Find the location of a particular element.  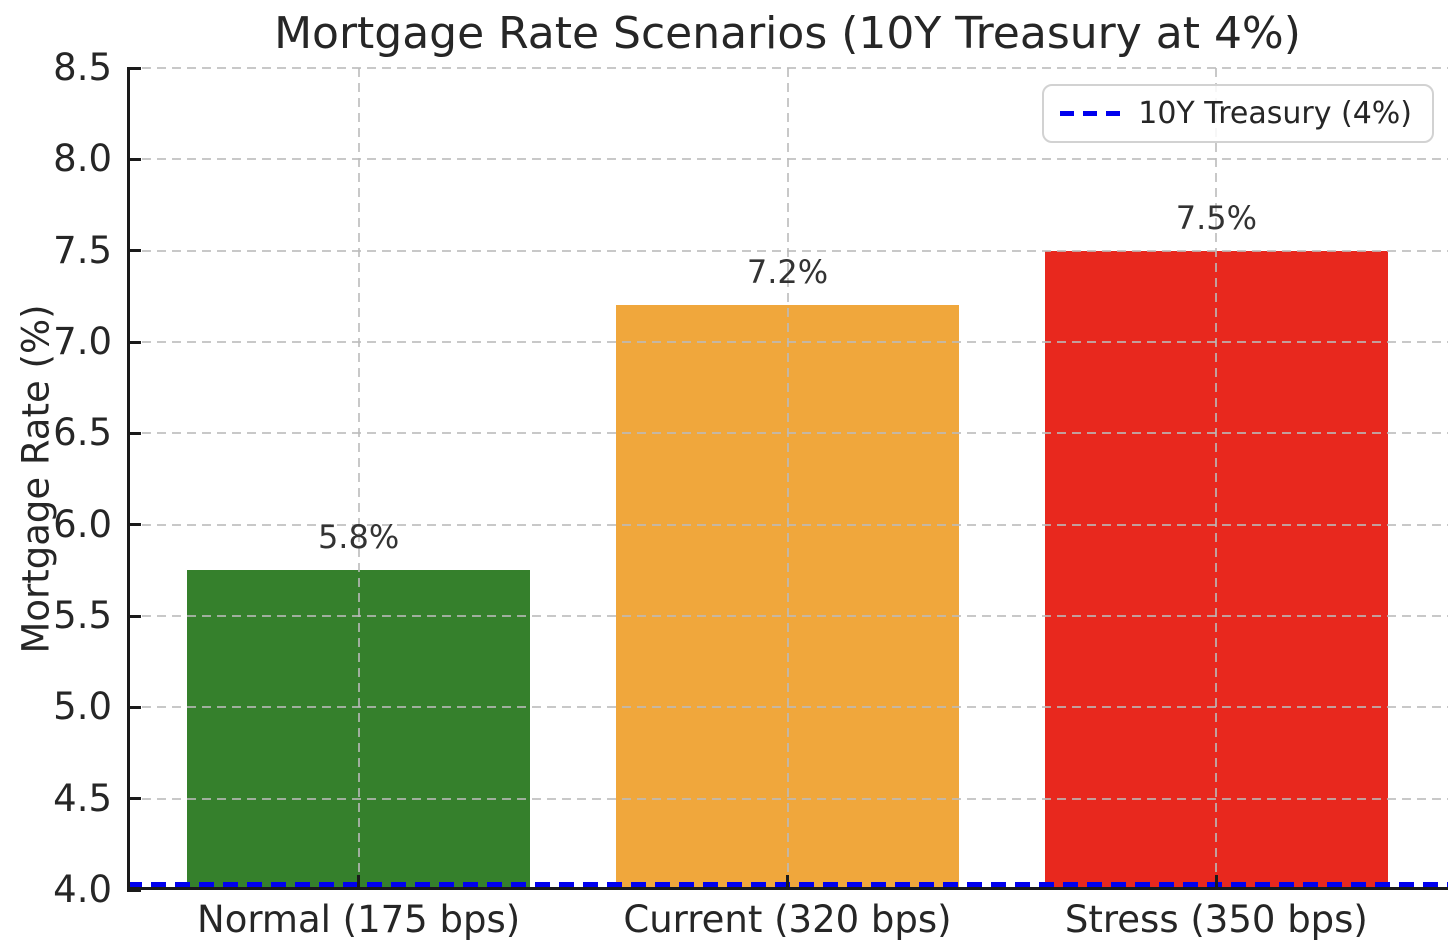

bar-value-label: 7.2% is located at coordinates (787, 272).